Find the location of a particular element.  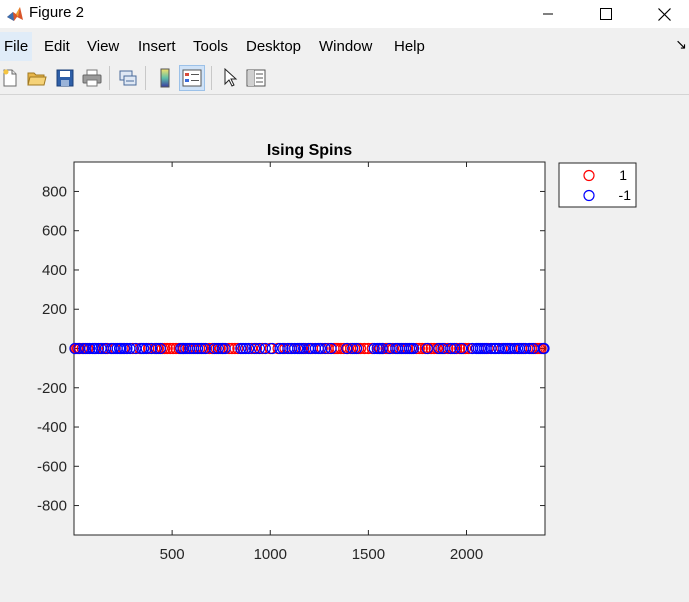

maximize-button is located at coordinates (606, 14).